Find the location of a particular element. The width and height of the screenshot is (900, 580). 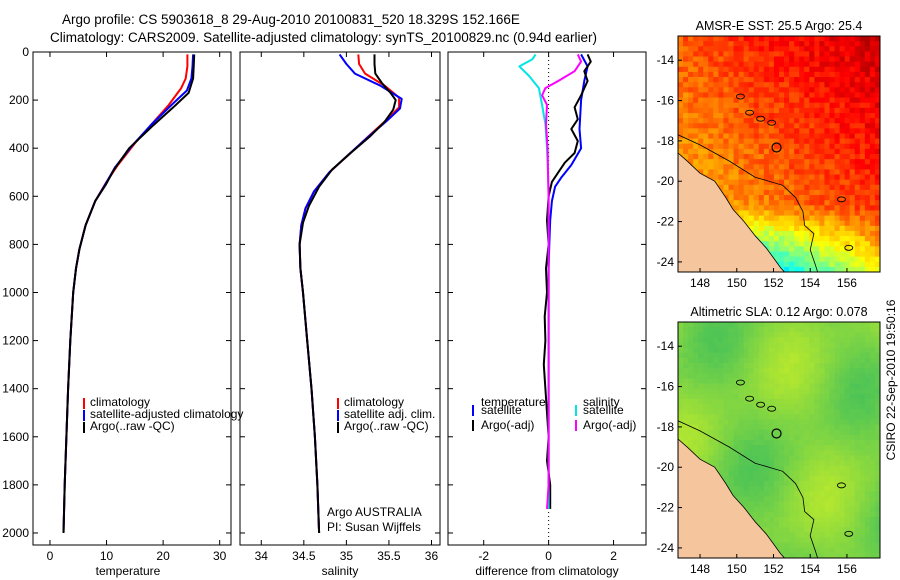

map-y-tick-label: -22 is located at coordinates (666, 508).